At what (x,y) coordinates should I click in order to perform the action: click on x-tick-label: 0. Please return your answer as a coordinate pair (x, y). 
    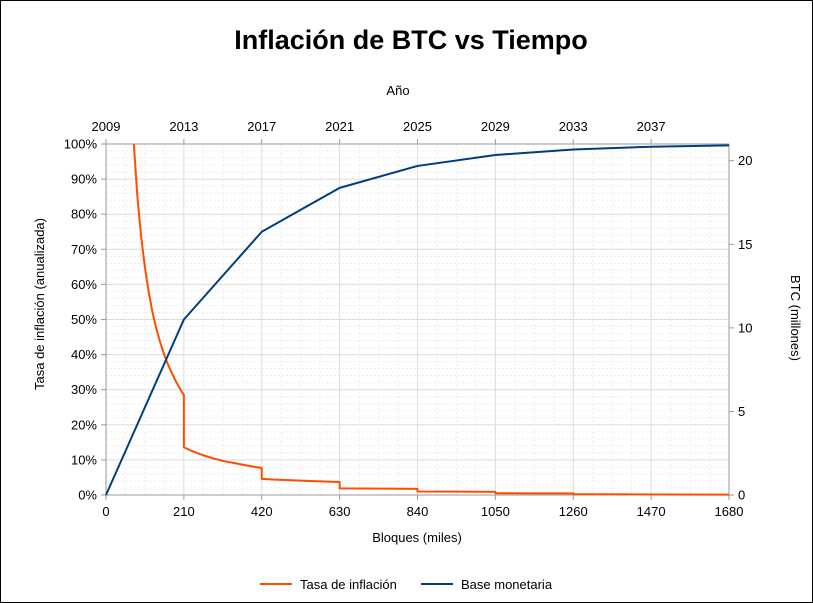
    Looking at the image, I should click on (105, 511).